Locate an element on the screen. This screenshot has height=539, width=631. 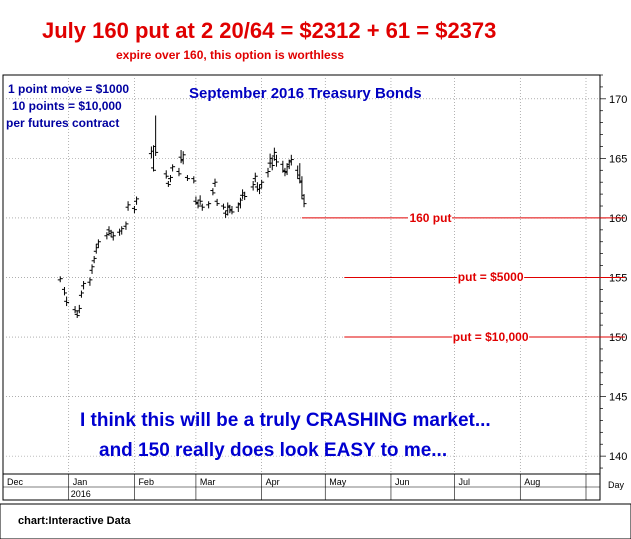
y-tick-label: 150 is located at coordinates (618, 338).